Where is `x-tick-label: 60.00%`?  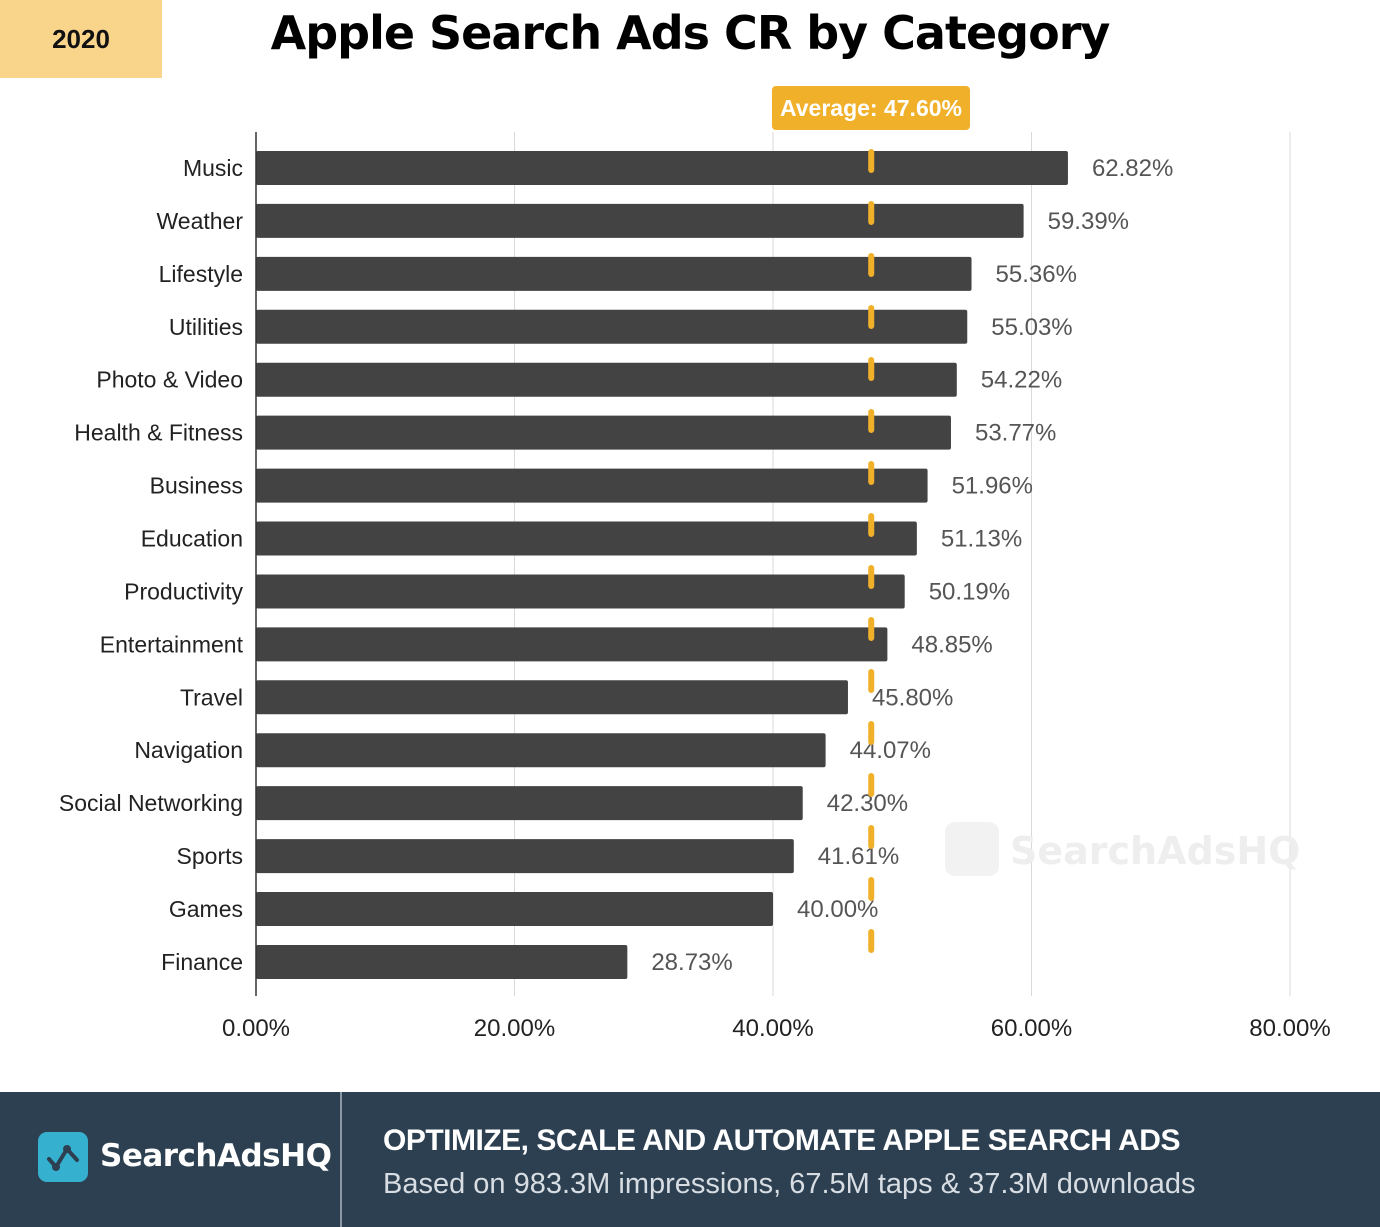 x-tick-label: 60.00% is located at coordinates (1031, 1028).